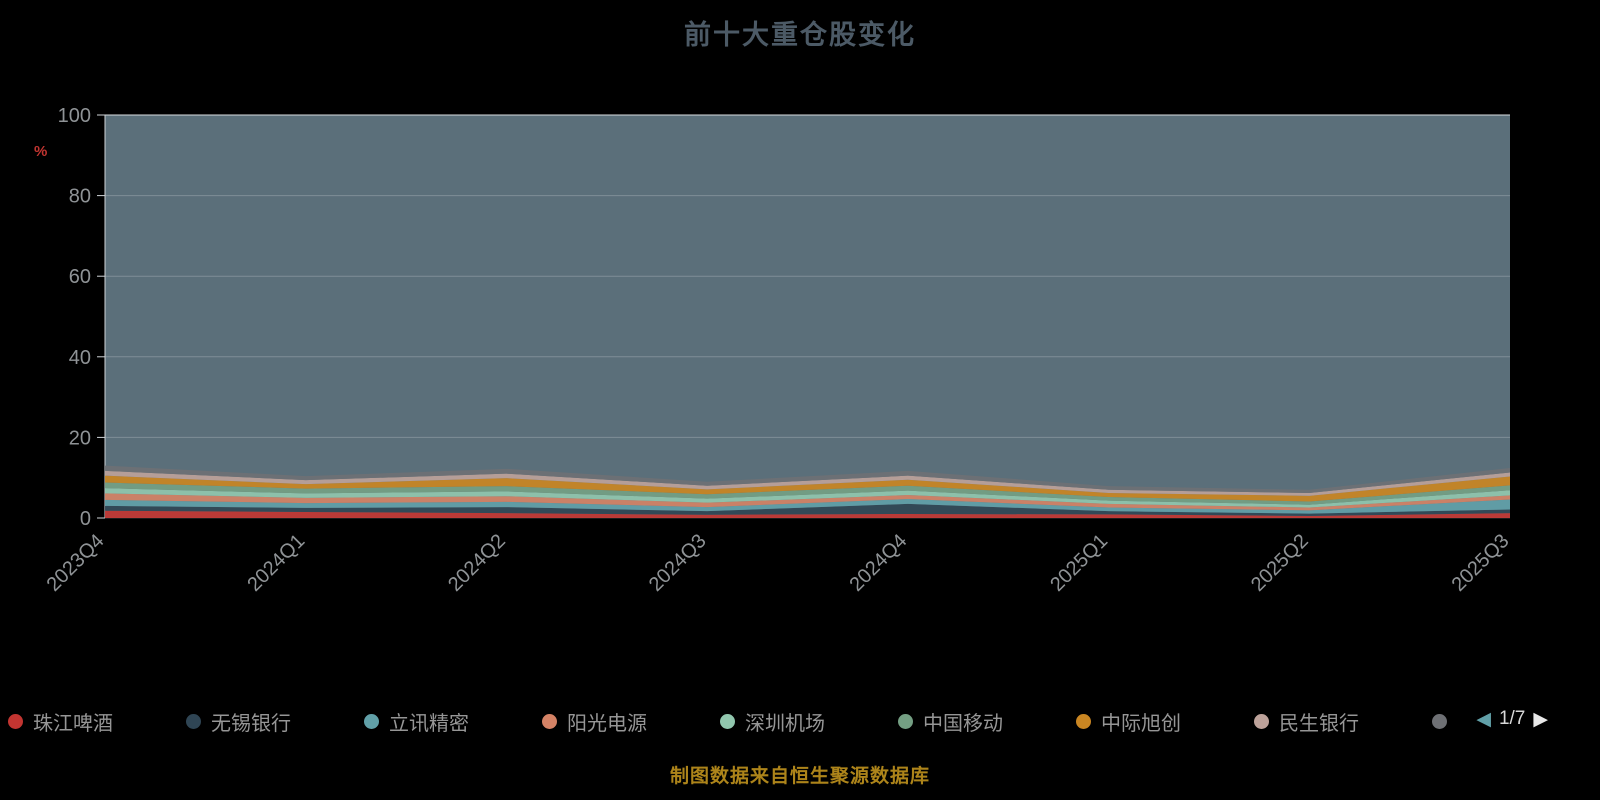 The width and height of the screenshot is (1600, 800). I want to click on legend-page-indicator: 1/7, so click(1512, 718).